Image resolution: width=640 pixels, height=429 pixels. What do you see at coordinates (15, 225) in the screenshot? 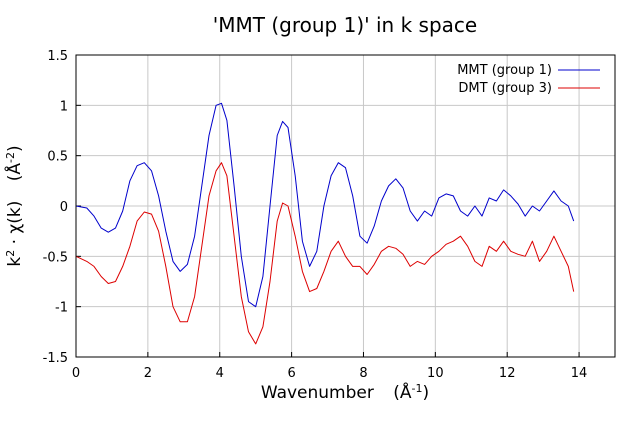
I see `y-axis-title-mid: · χ(k)` at bounding box center [15, 225].